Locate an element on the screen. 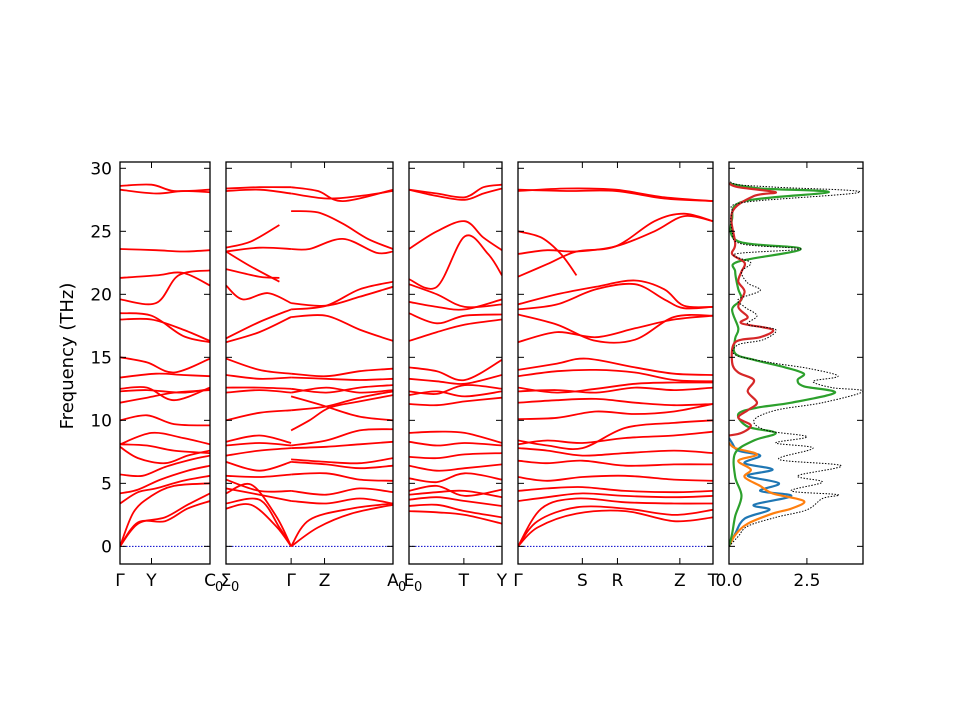 This screenshot has width=960, height=720. x-tick-label: Z is located at coordinates (325, 581).